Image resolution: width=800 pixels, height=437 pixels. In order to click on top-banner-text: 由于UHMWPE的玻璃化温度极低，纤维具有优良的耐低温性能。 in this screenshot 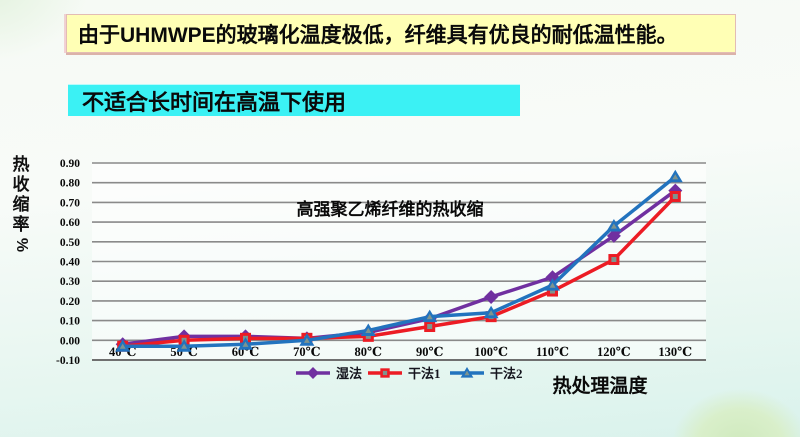, I will do `click(378, 35)`.